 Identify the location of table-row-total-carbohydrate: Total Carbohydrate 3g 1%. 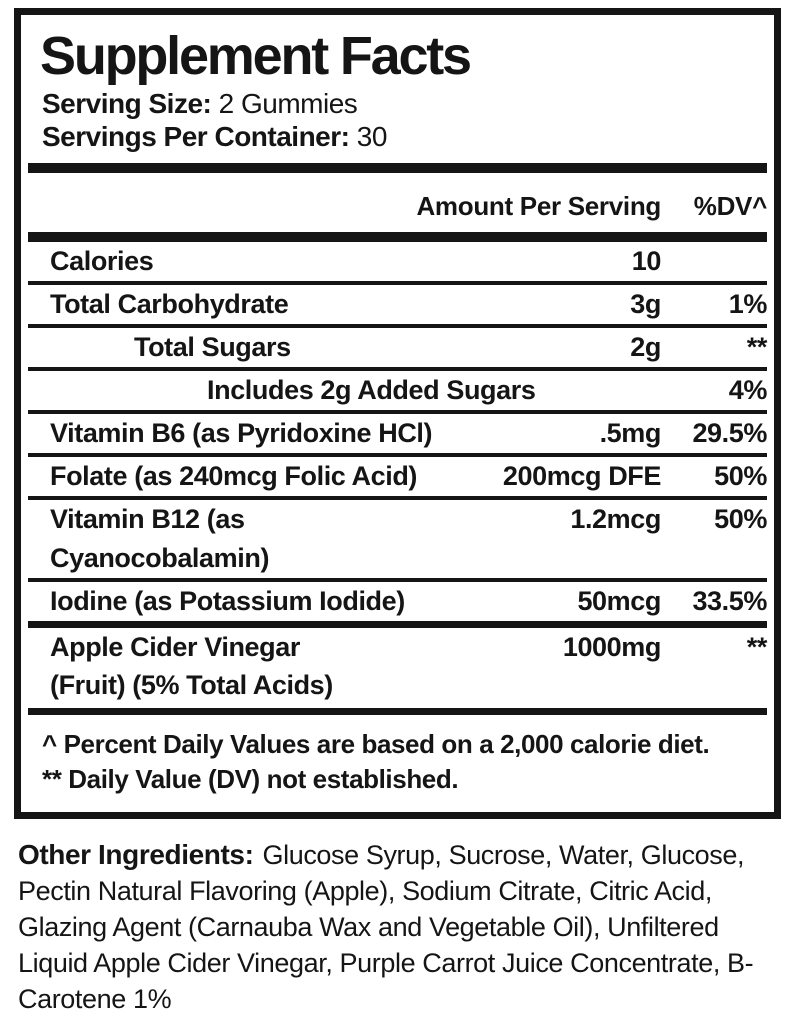
(397, 304).